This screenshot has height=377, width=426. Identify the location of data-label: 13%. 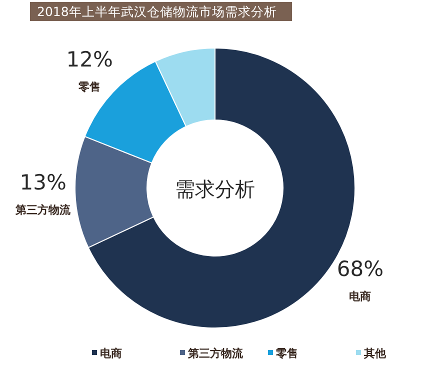
(43, 182).